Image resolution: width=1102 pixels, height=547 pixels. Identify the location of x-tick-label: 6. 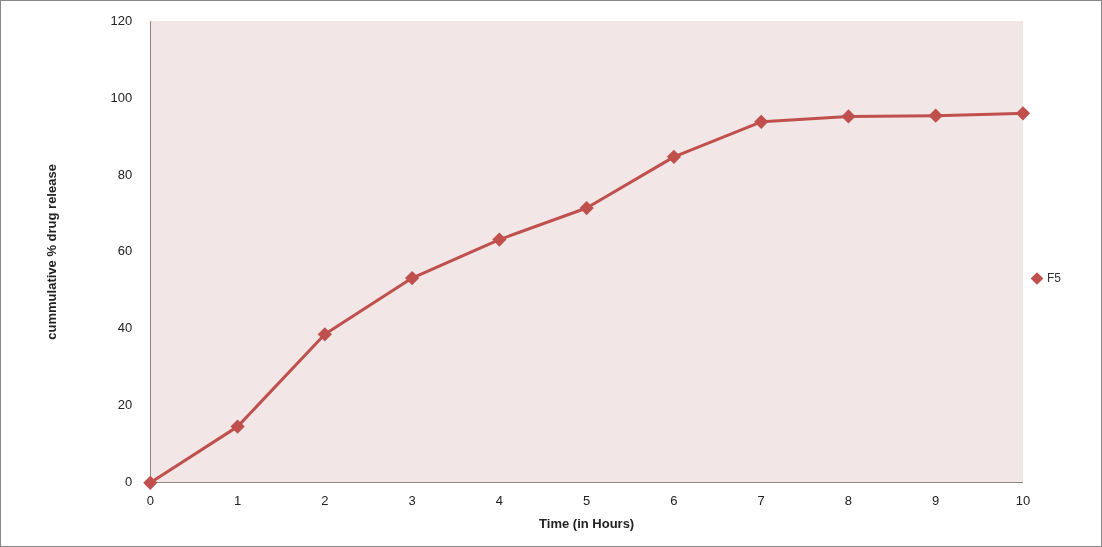
(674, 501).